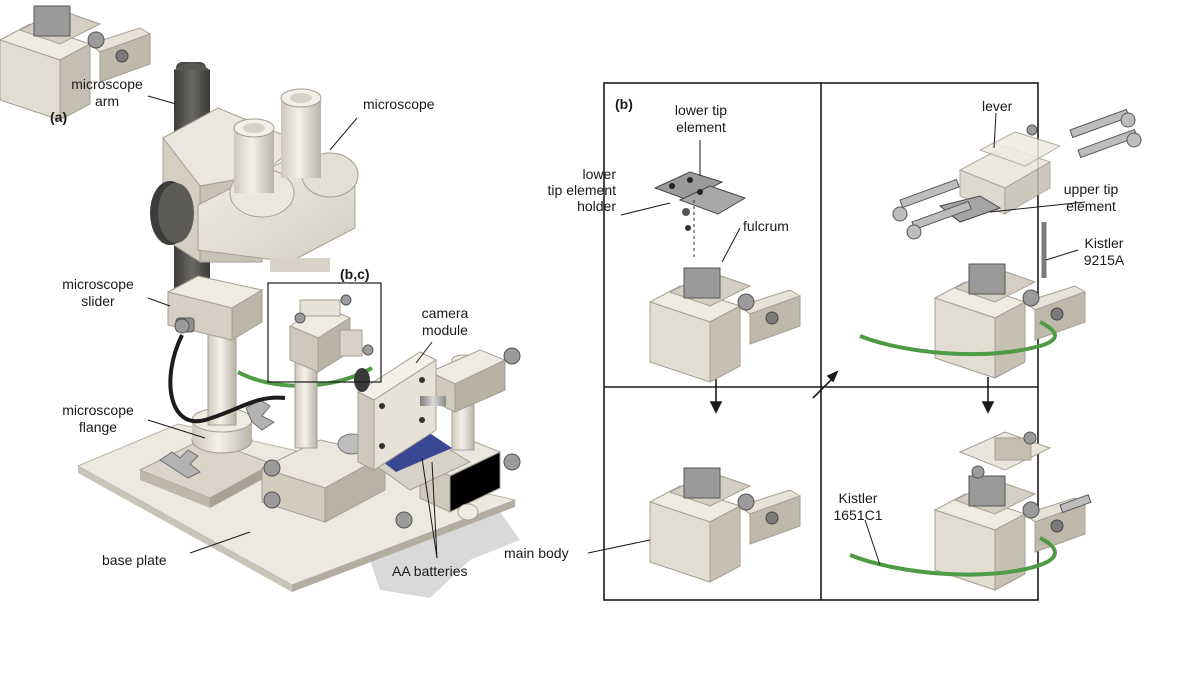 The image size is (1200, 675). I want to click on inset-mechanism, so click(331, 333).